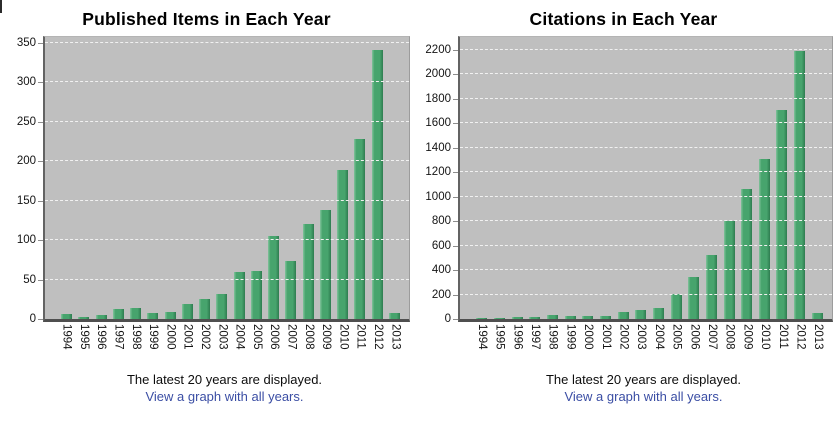  What do you see at coordinates (441, 123) in the screenshot?
I see `y-axis-label: 1600` at bounding box center [441, 123].